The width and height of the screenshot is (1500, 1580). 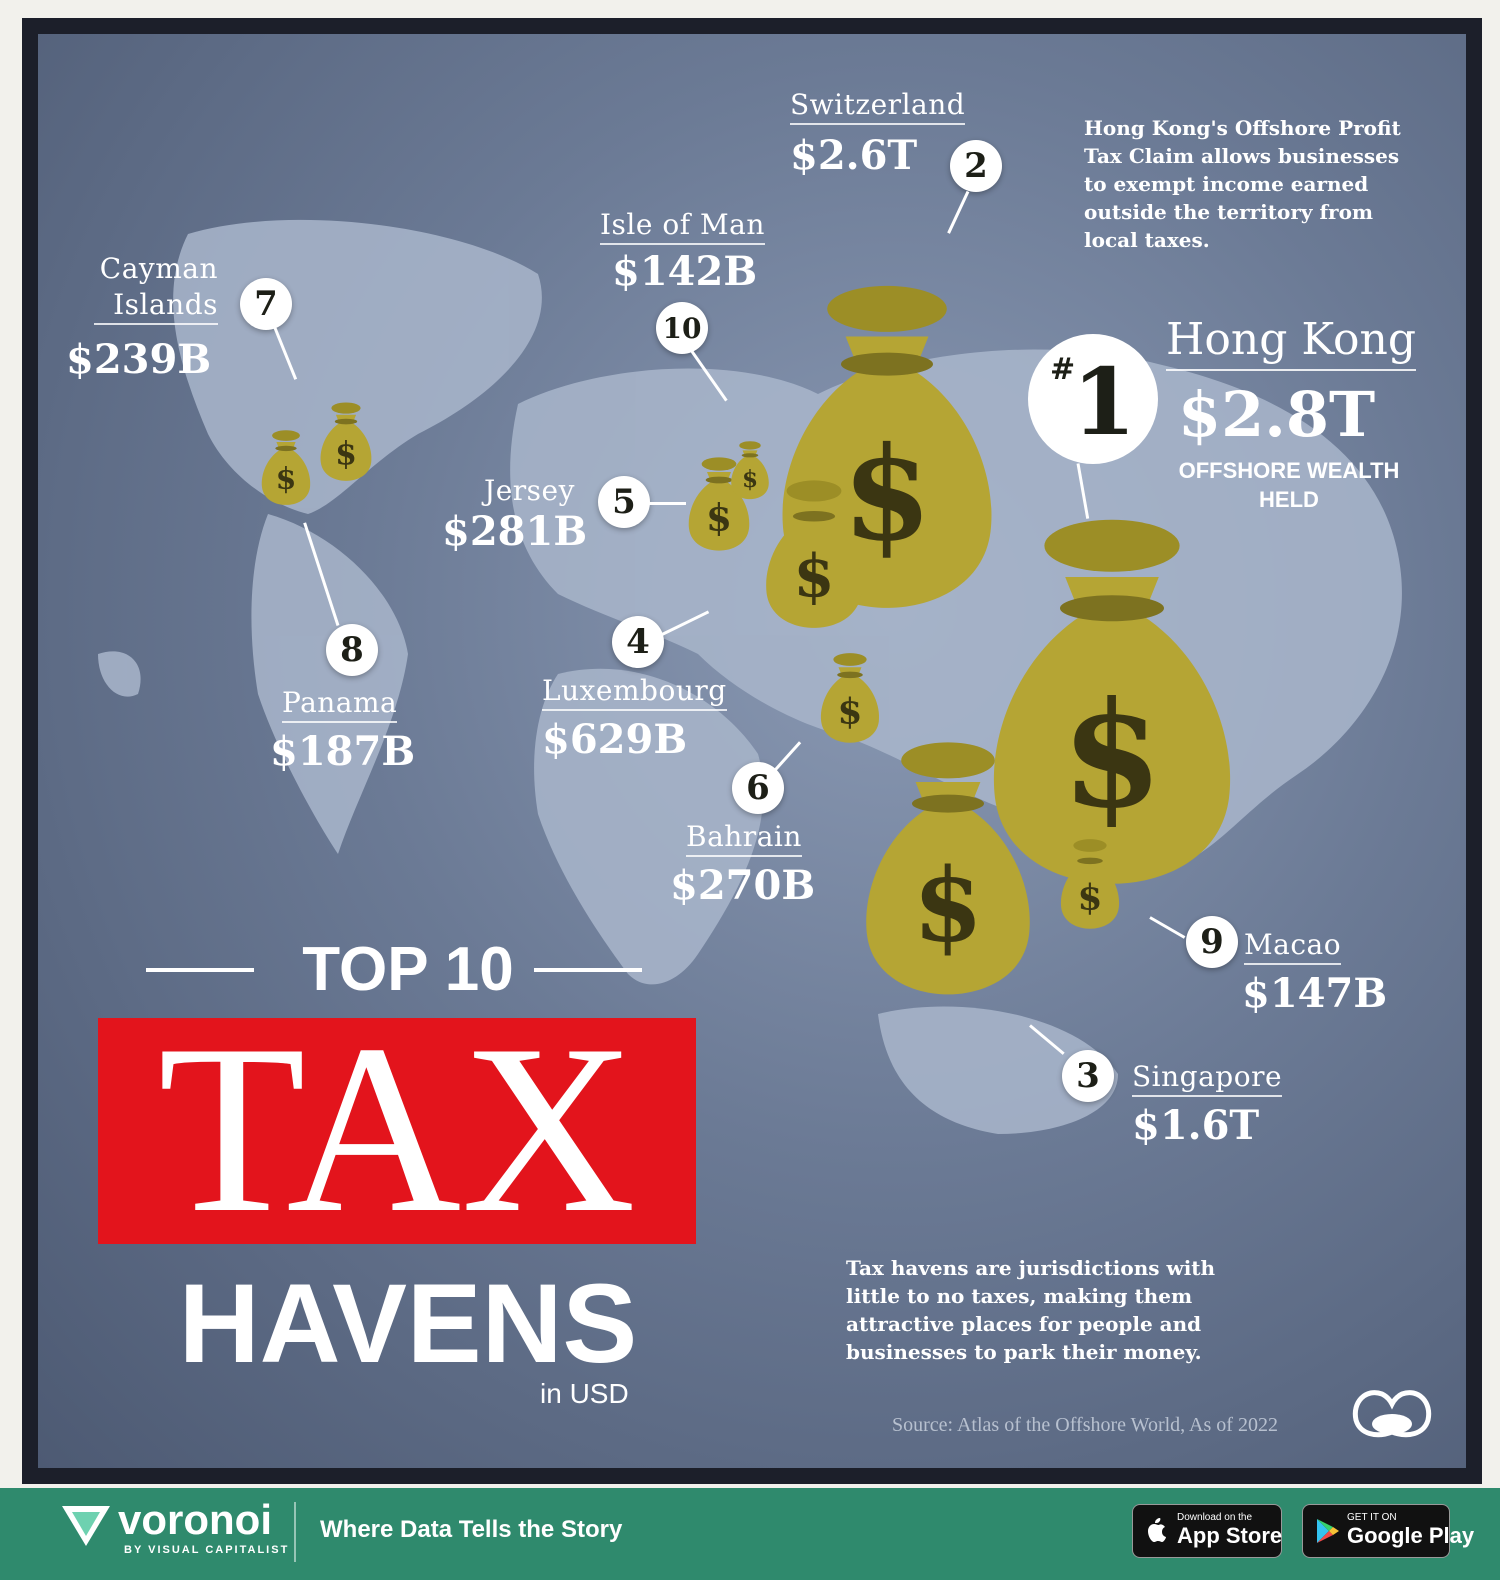 What do you see at coordinates (1063, 369) in the screenshot?
I see `rank-hash: #` at bounding box center [1063, 369].